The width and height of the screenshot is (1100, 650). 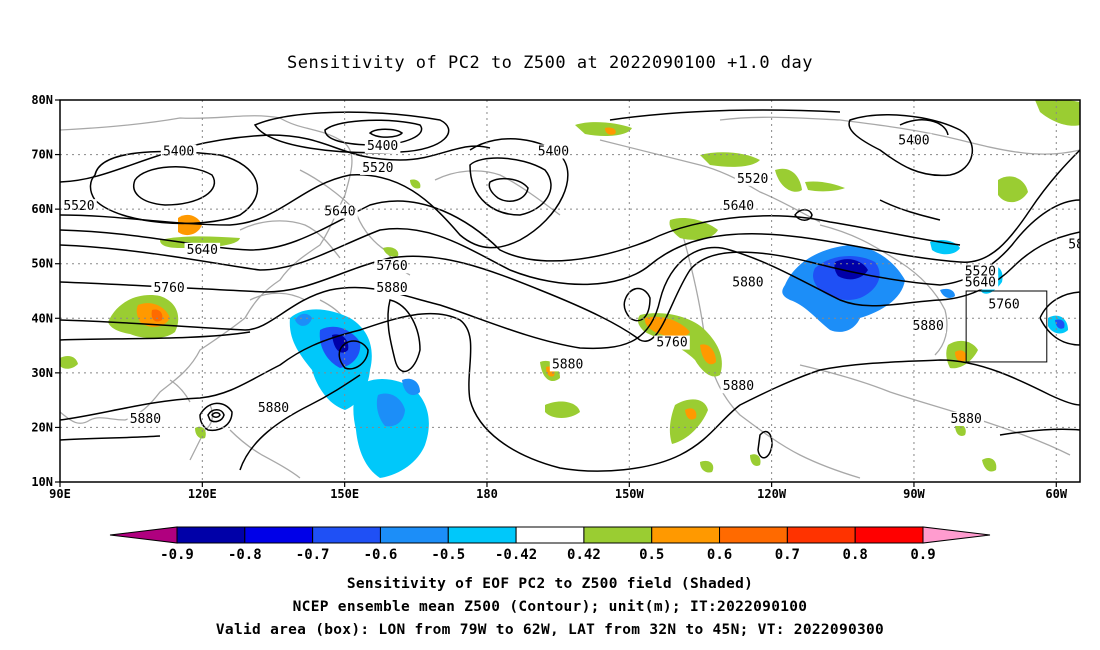 I want to click on contour-label: 588, so click(x=1079, y=244).